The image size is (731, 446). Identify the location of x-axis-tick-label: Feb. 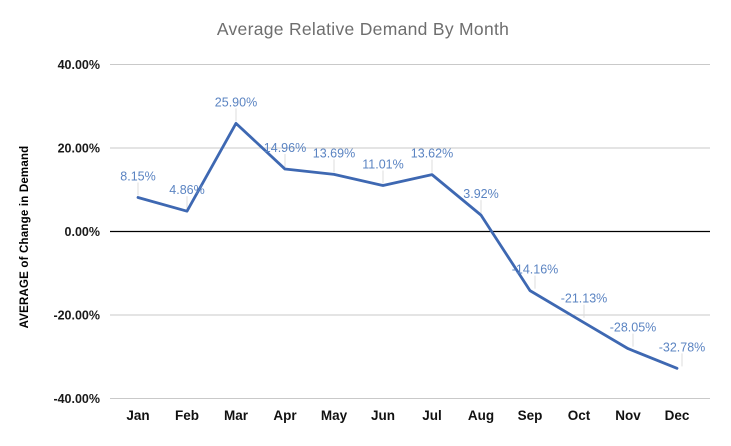
(187, 415).